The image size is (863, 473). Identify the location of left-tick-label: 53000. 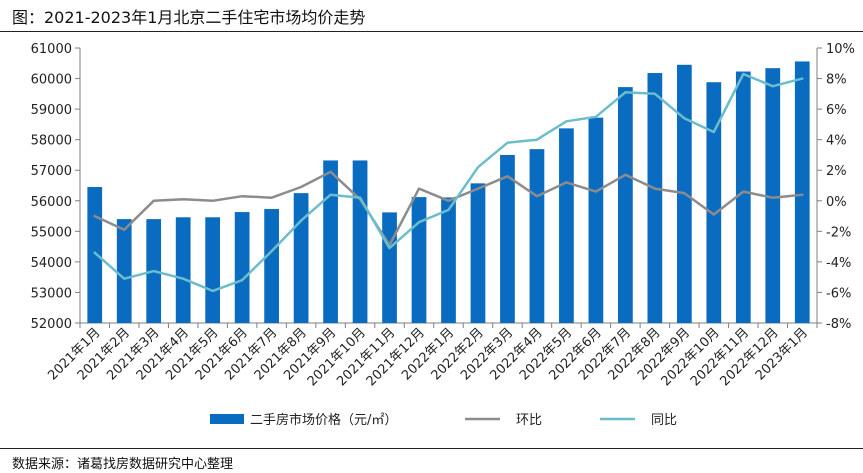
(51, 293).